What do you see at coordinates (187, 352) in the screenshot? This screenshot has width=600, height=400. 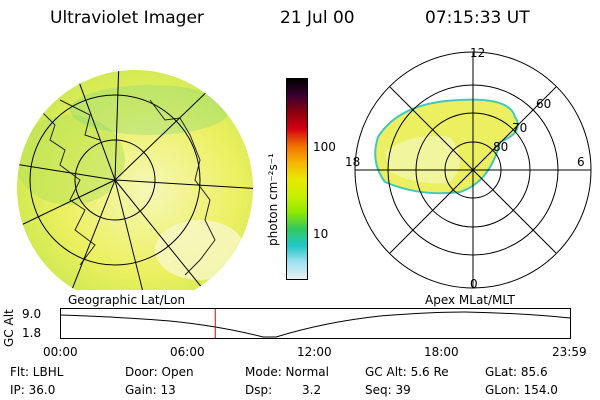 I see `timeline-x-tick-0600: 06:00` at bounding box center [187, 352].